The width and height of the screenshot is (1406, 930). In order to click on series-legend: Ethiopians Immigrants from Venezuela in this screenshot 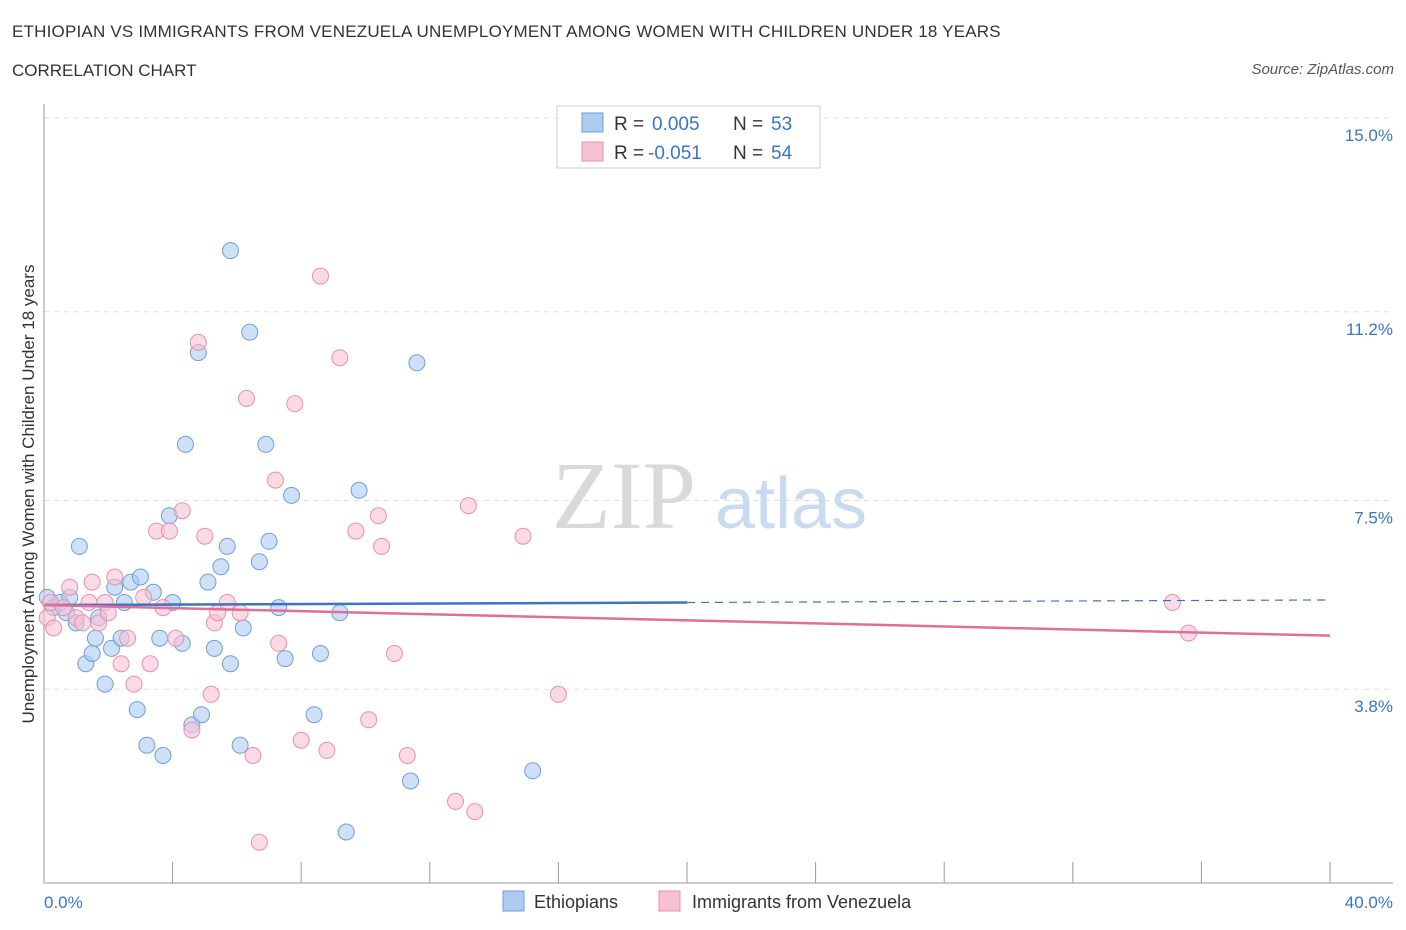, I will do `click(707, 901)`.